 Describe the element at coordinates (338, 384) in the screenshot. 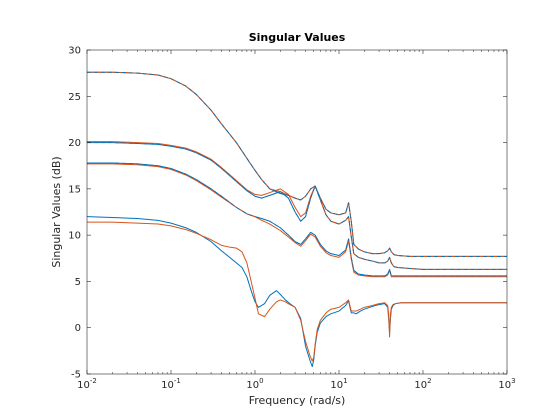

I see `x-tick-label-3: 10¹` at that location.